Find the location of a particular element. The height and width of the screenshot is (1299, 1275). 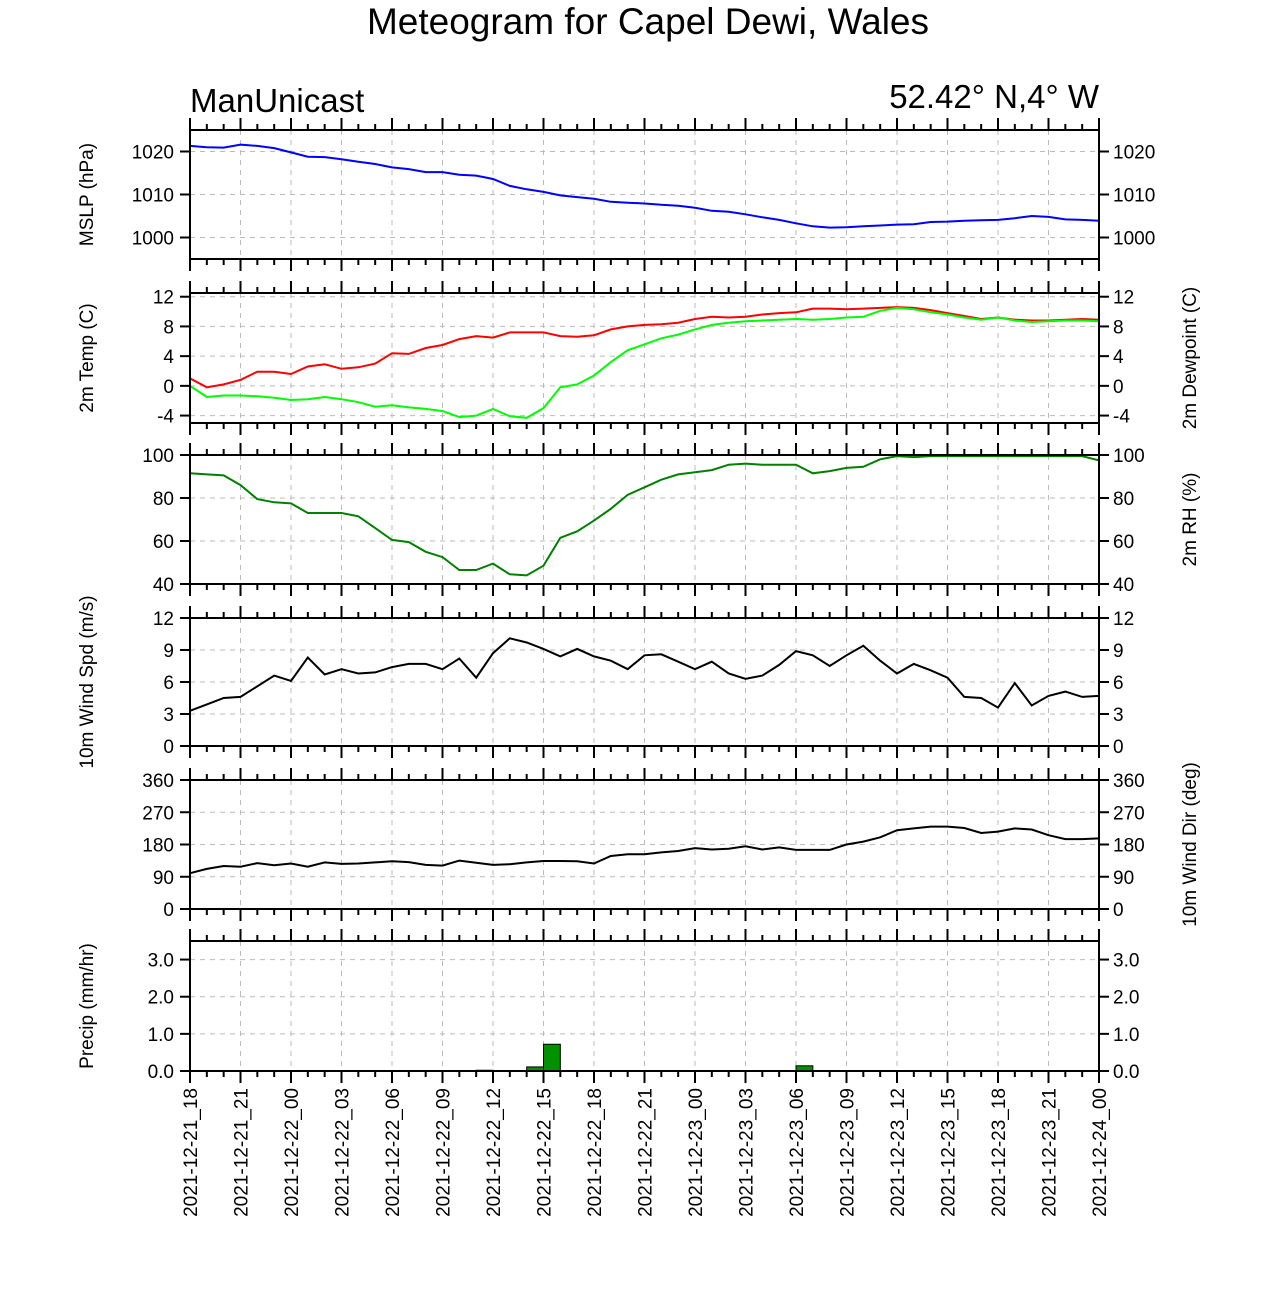

y-tick-label-left: 1000 is located at coordinates (153, 239).